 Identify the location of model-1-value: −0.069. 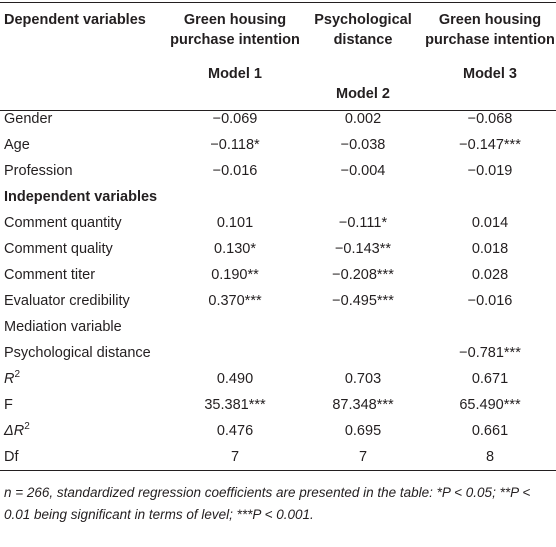
(235, 119).